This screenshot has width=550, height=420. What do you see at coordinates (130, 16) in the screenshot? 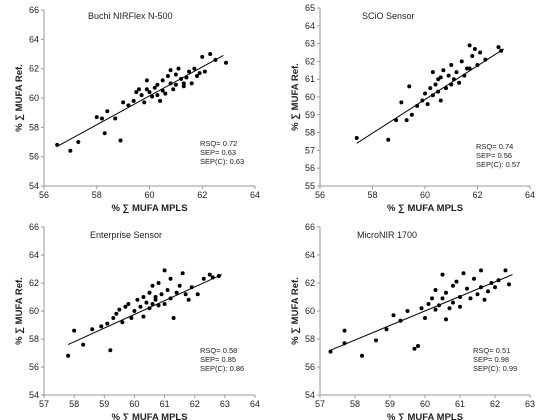
I see `chart-title: Buchi NIRFlex N-500` at bounding box center [130, 16].